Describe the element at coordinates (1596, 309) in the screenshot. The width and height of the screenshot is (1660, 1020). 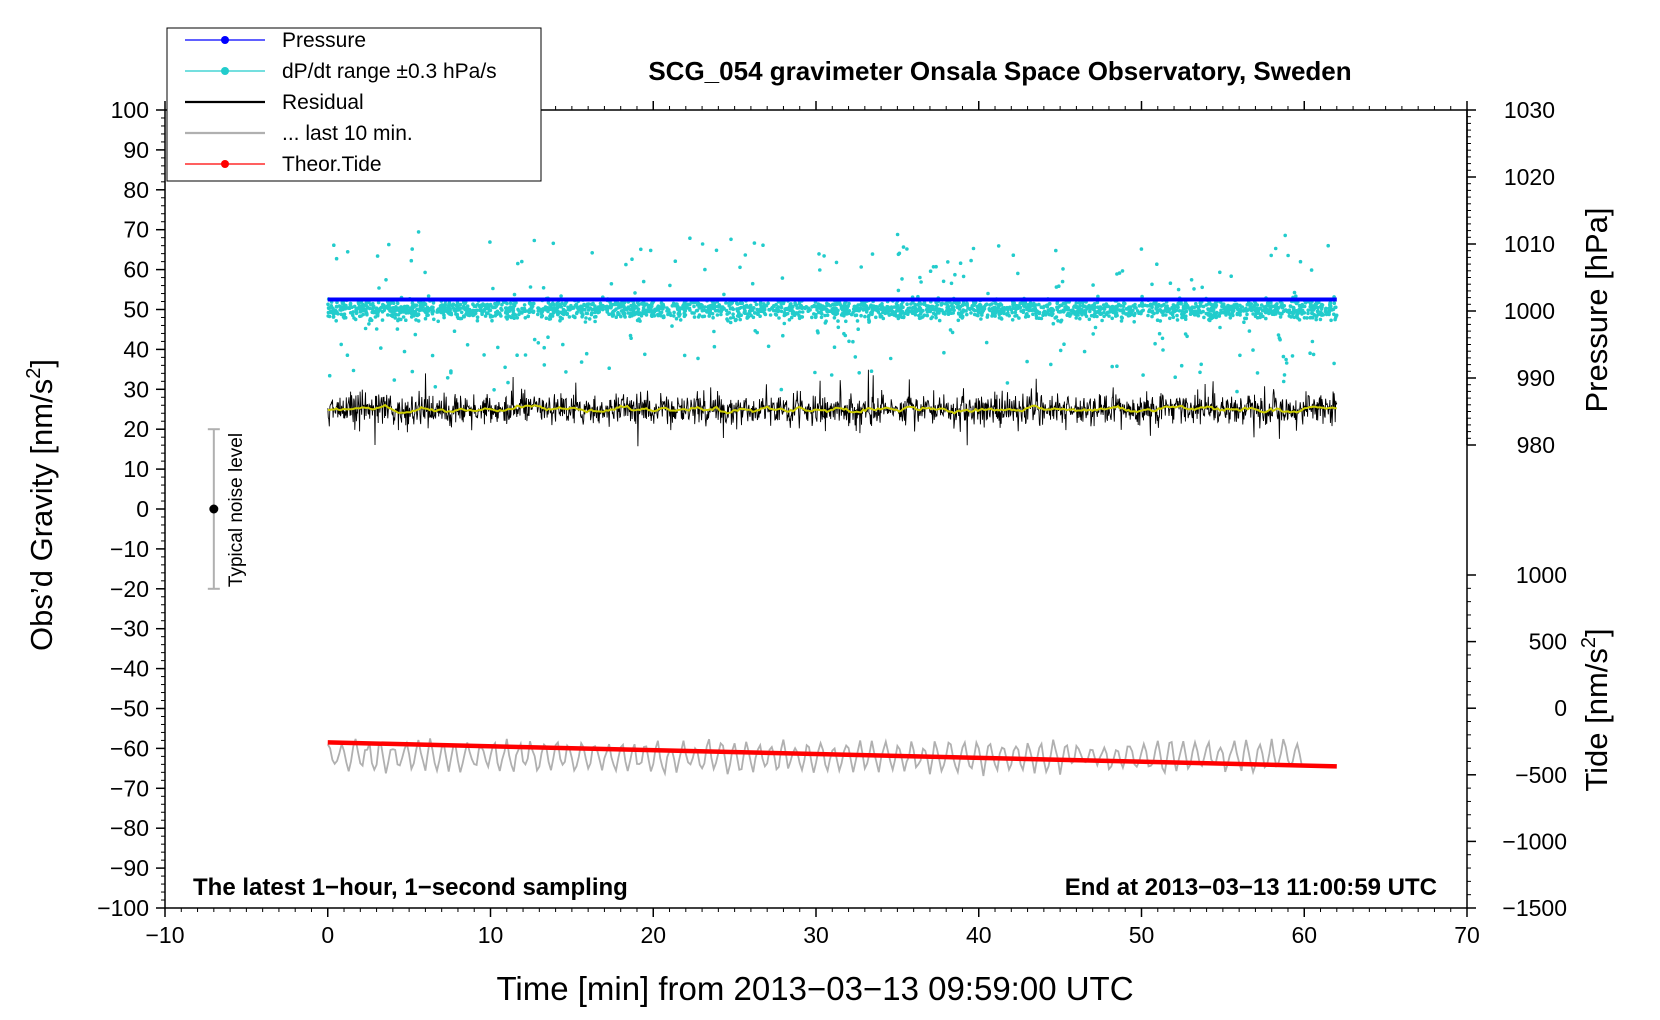
I see `pressure-axis-label: Pressure [hPa]` at that location.